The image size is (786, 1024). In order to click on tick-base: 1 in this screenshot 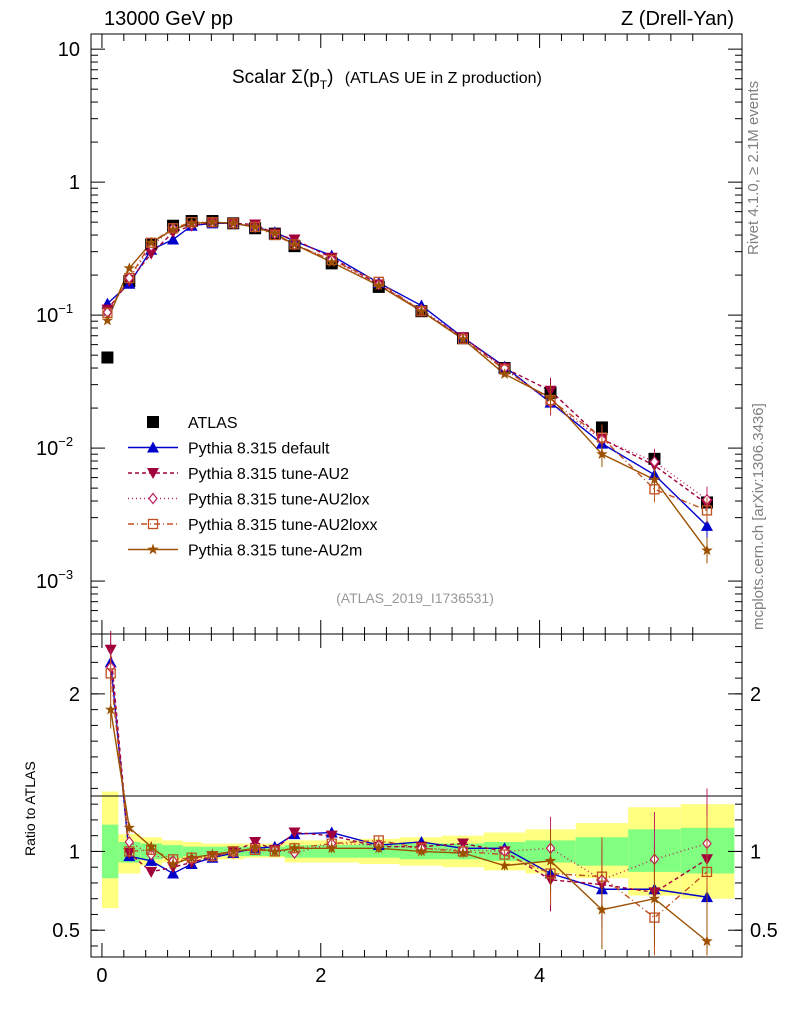, I will do `click(74, 183)`.